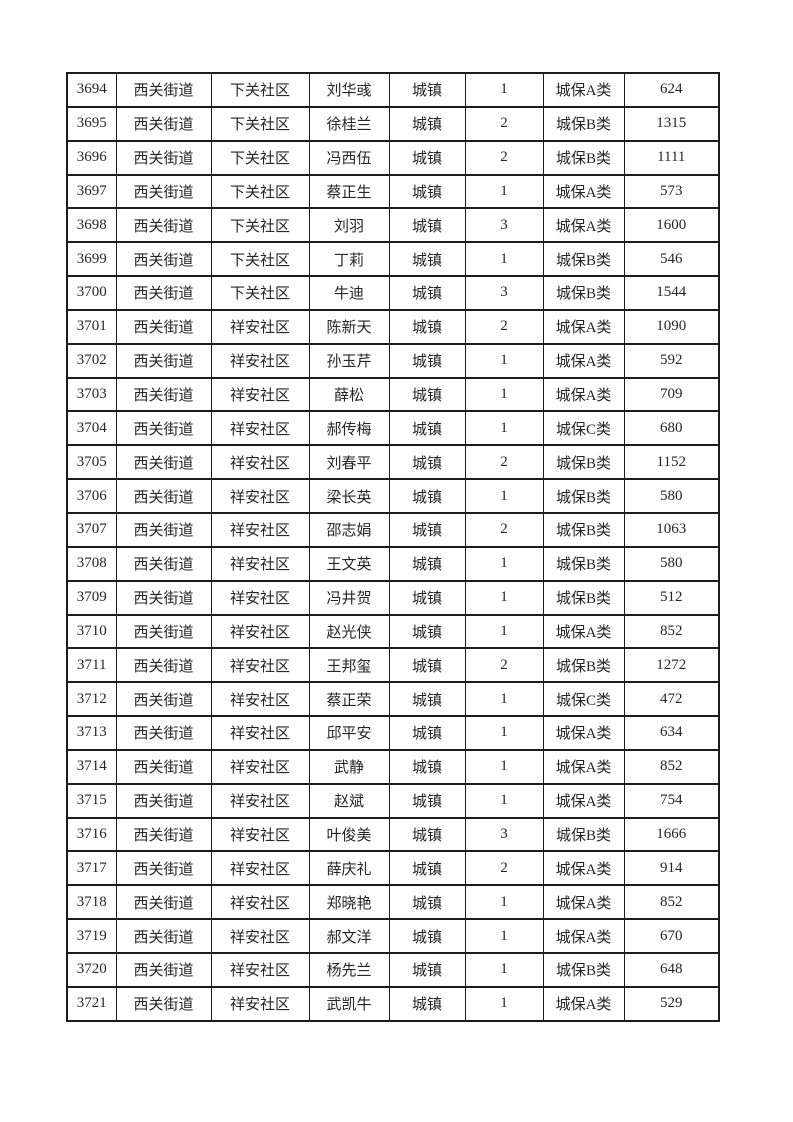 The height and width of the screenshot is (1122, 793). What do you see at coordinates (349, 225) in the screenshot?
I see `cell-person-name: 刘羽` at bounding box center [349, 225].